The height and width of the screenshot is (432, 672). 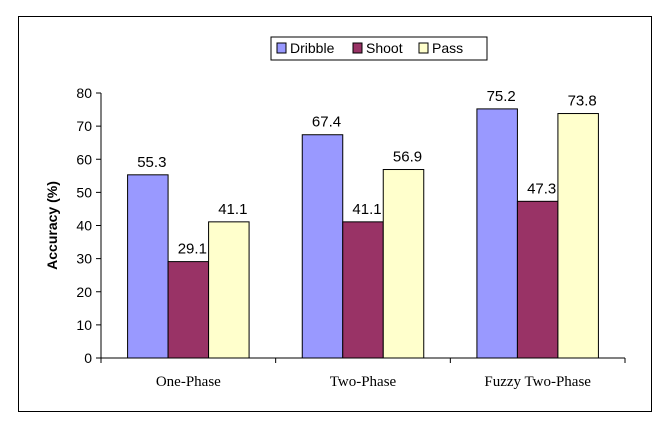 I want to click on y-tick-label: 0, so click(x=88, y=358).